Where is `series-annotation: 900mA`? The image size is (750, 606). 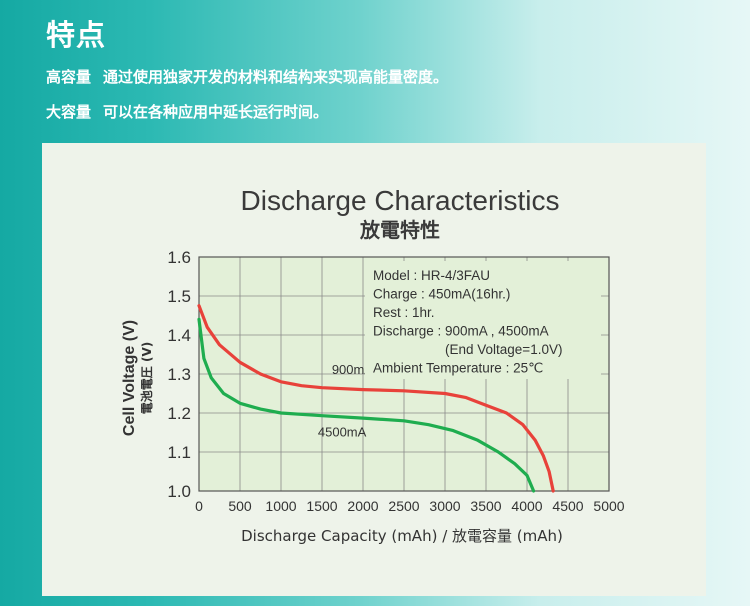 series-annotation: 900mA is located at coordinates (353, 369).